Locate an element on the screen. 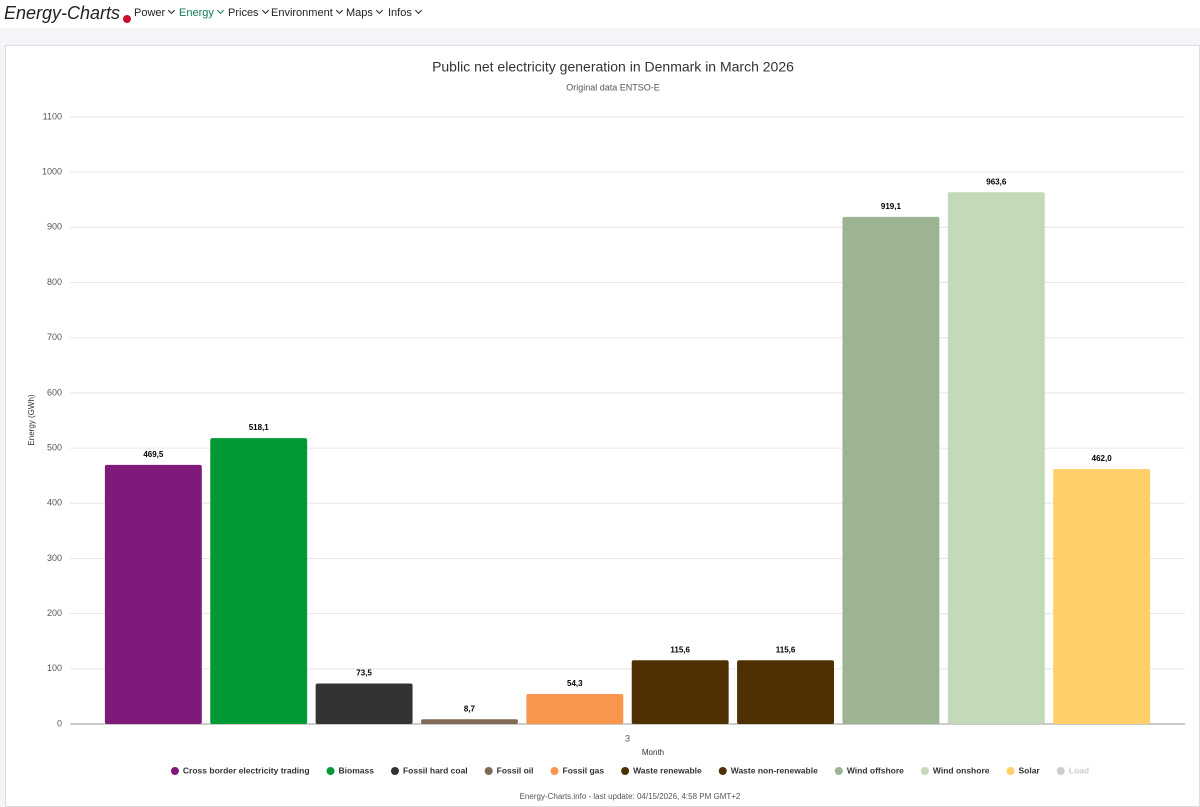  legend-label: Fossil hard coal is located at coordinates (435, 770).